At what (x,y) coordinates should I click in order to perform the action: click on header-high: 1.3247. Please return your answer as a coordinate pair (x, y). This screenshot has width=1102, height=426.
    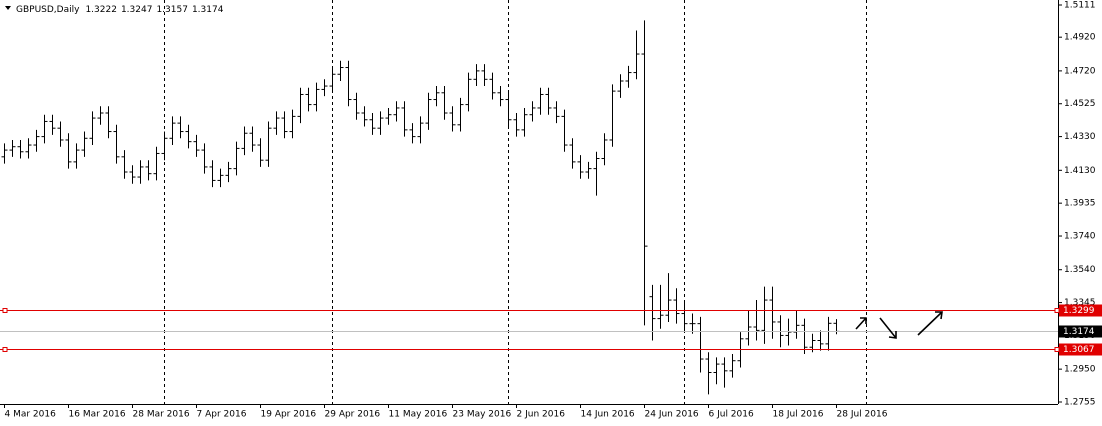
    Looking at the image, I should click on (137, 10).